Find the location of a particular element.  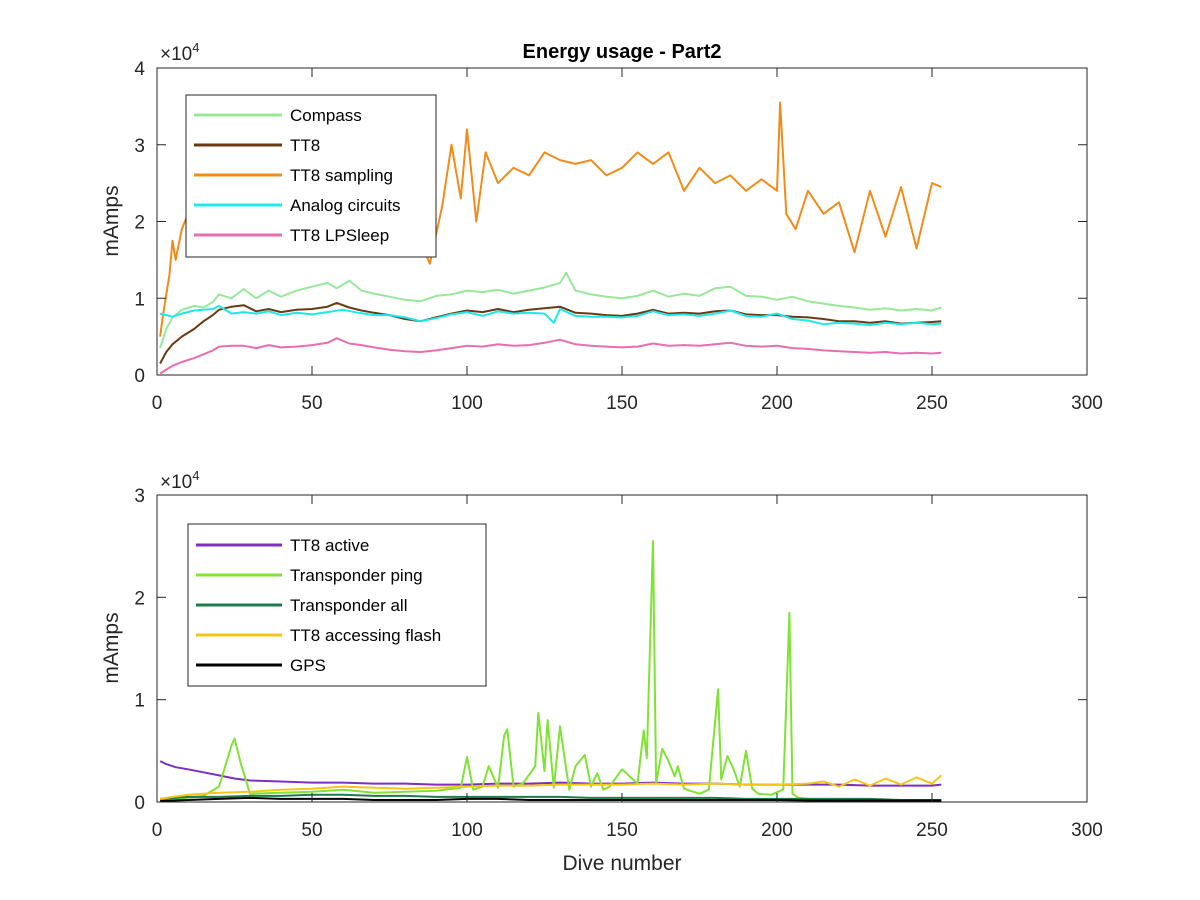

bottom-y-tick-label: 2 is located at coordinates (139, 598).